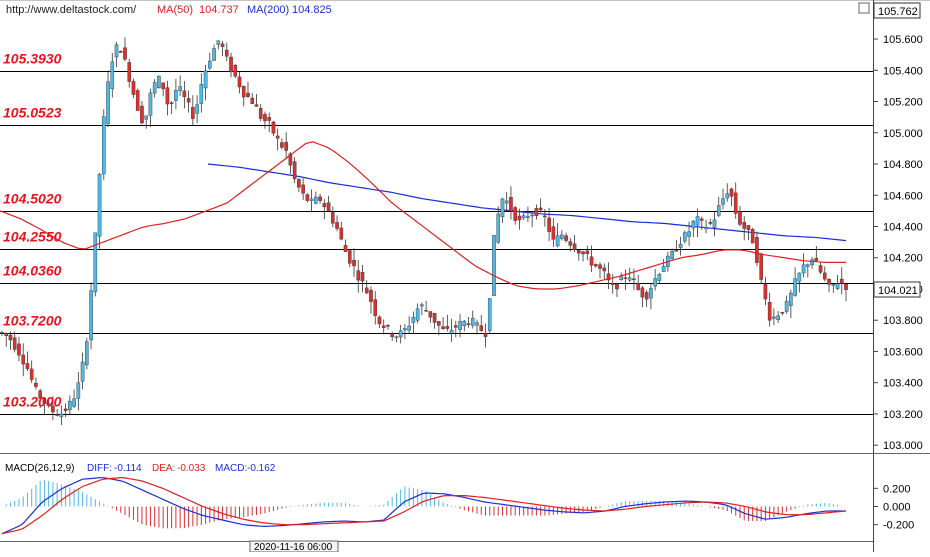 This screenshot has height=557, width=930. Describe the element at coordinates (897, 289) in the screenshot. I see `current-price-box` at that location.